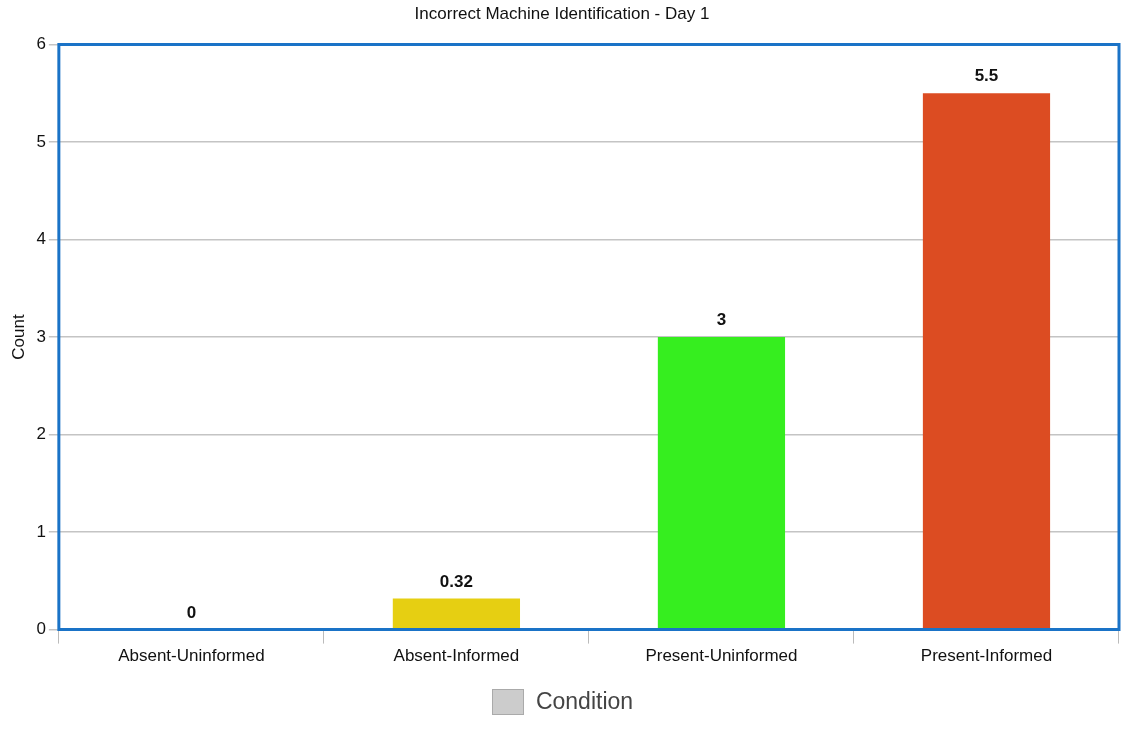 The image size is (1125, 751). I want to click on x-tick-label: Absent-Informed, so click(456, 656).